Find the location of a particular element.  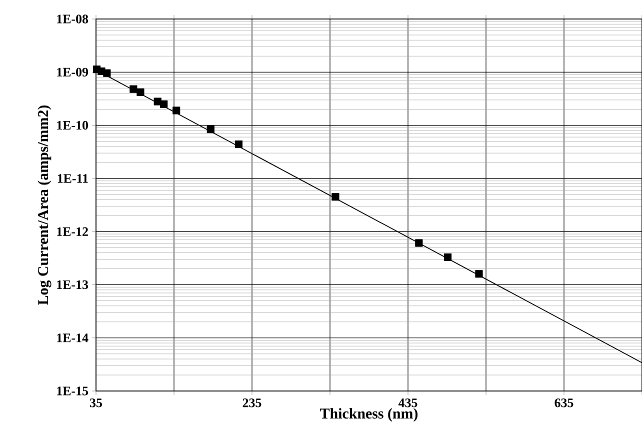

x-tick-label: 35 is located at coordinates (96, 403).